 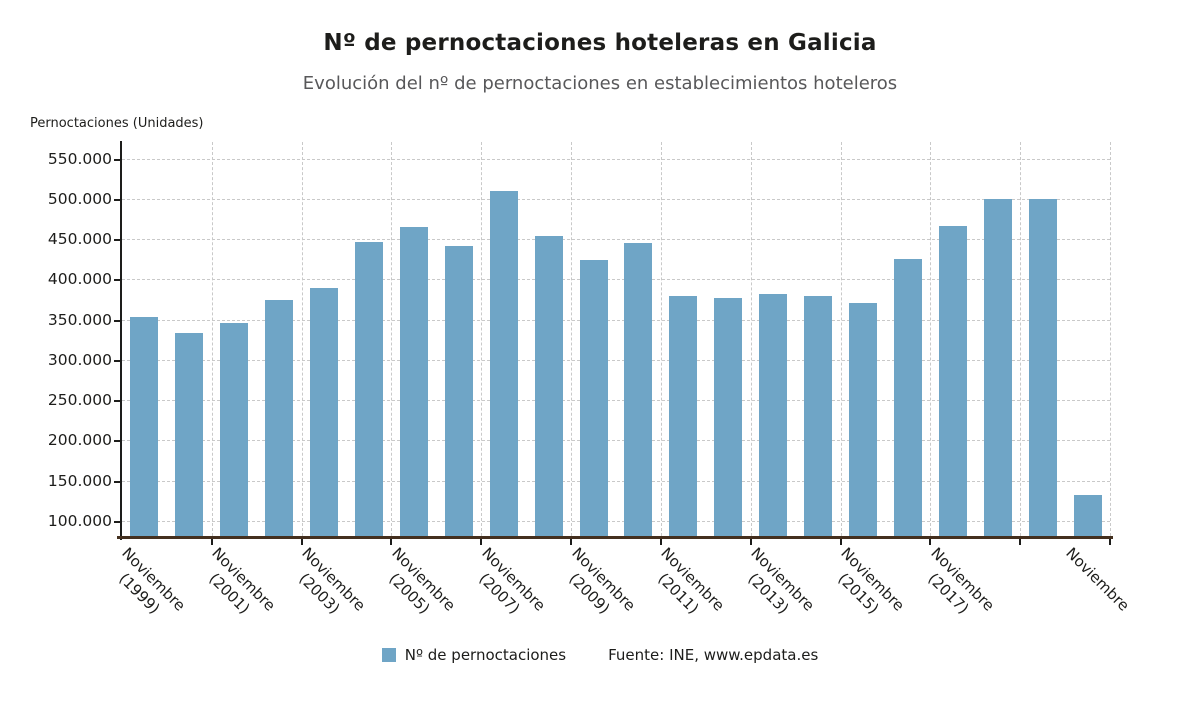 I want to click on x-tick-label: Noviembre (1999), so click(x=146, y=586).